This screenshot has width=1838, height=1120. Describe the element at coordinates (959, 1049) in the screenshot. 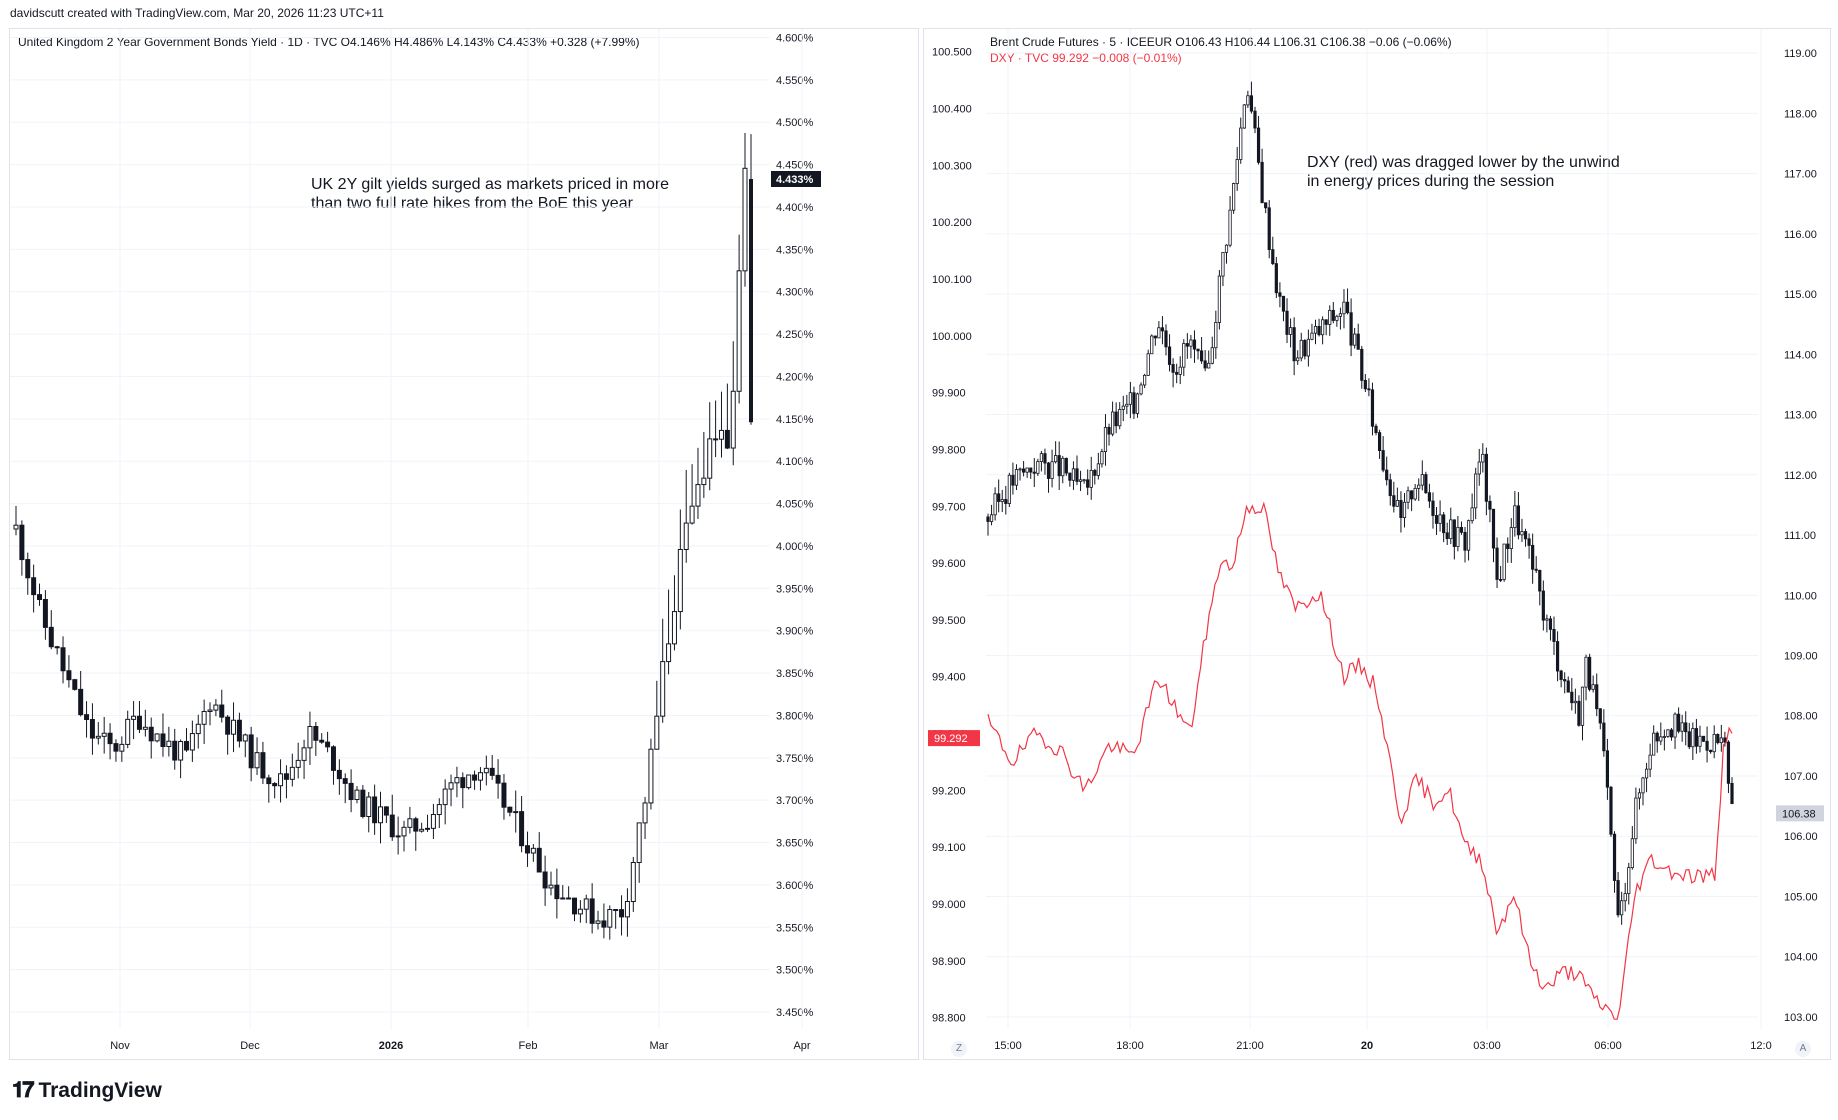

I see `z-button: Z` at that location.